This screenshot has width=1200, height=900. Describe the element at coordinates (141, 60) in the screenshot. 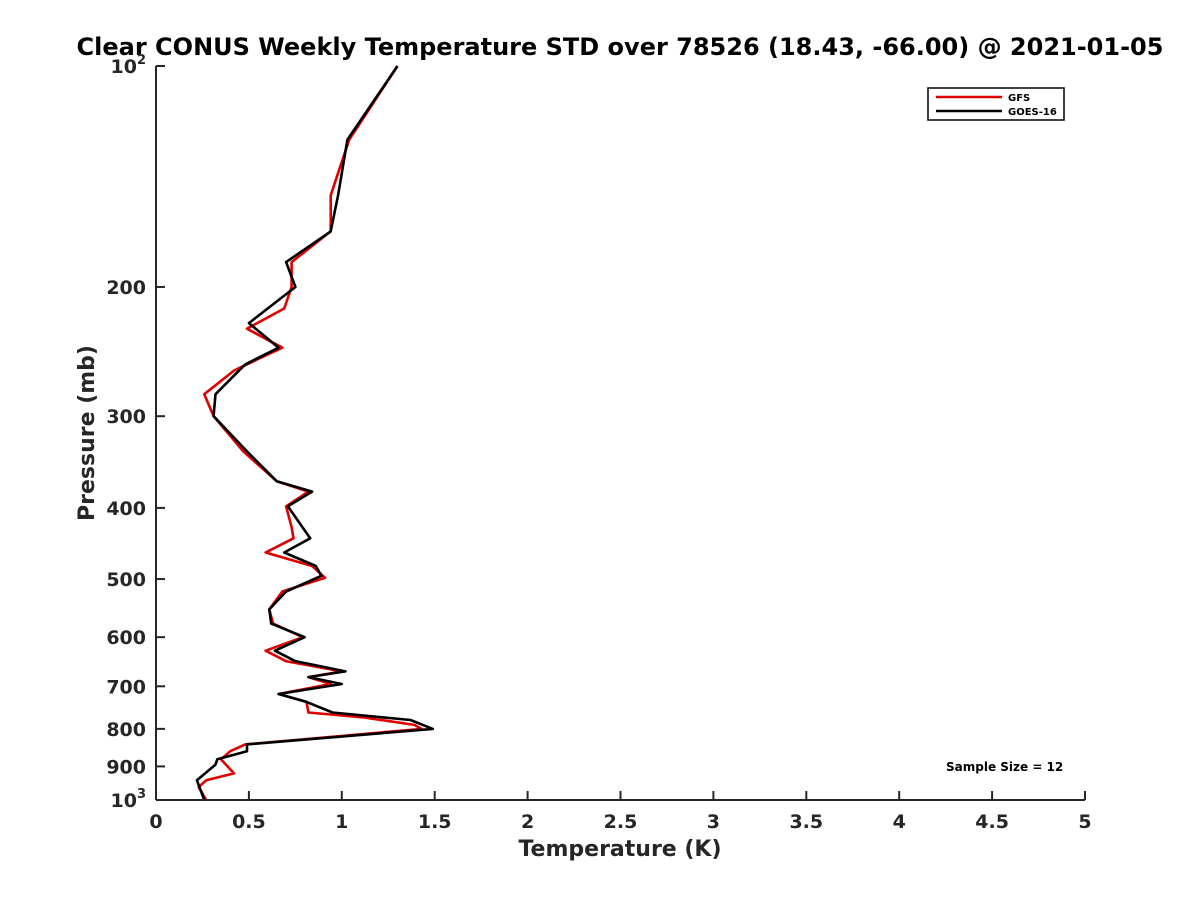

I see `y-tick-label-exponent: 2` at that location.